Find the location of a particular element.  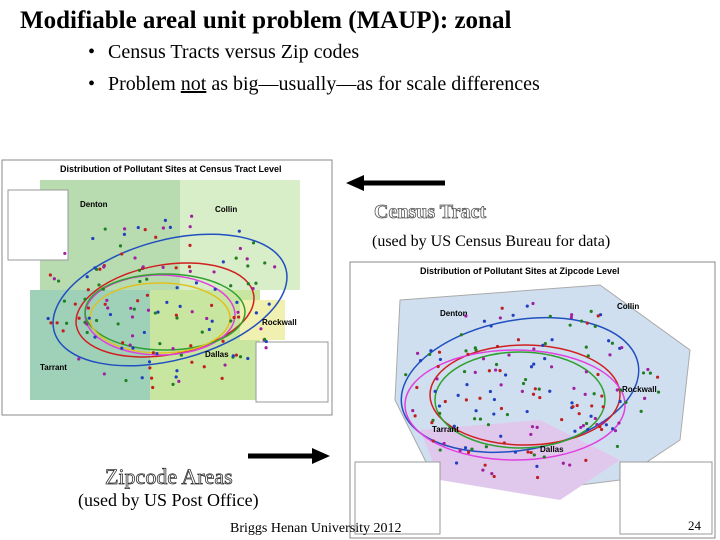

county-label: Collin is located at coordinates (628, 306).